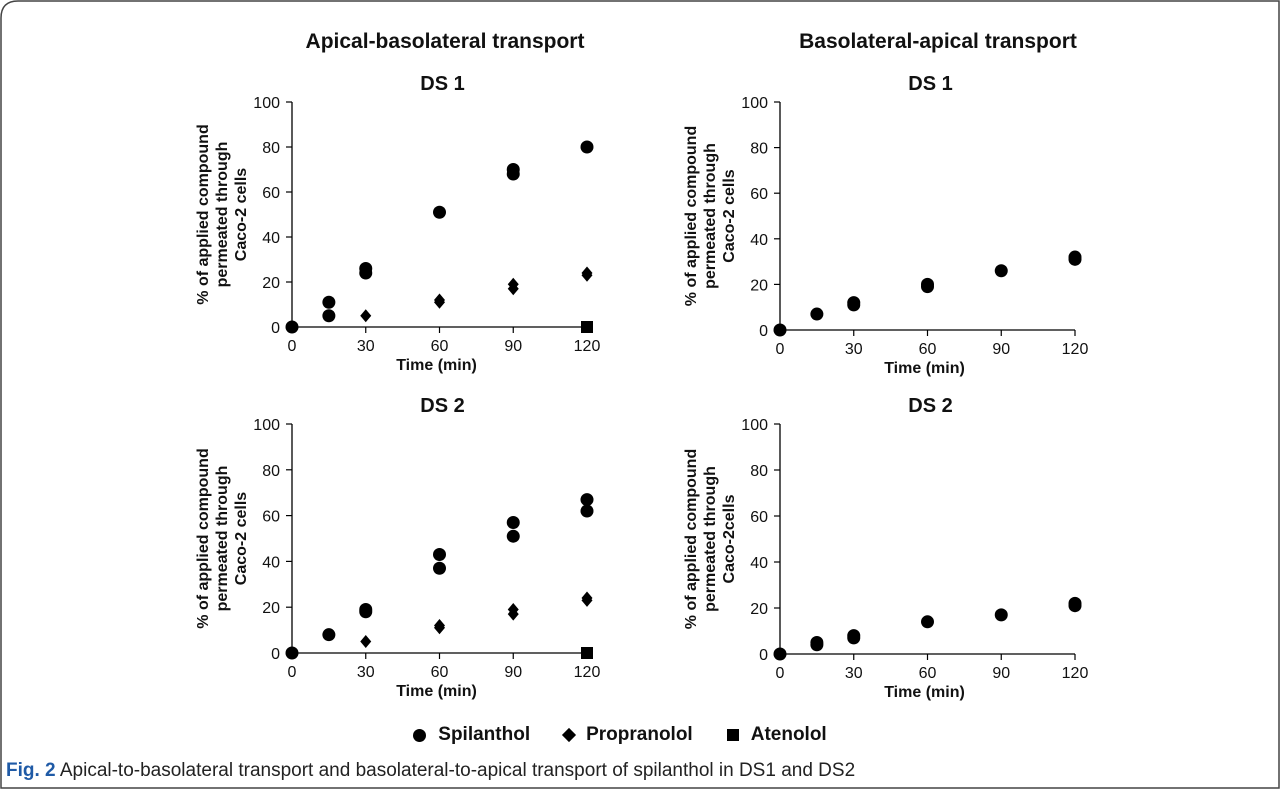 This screenshot has height=789, width=1280. I want to click on legend-item-spilanthol: Spilanthol, so click(471, 735).